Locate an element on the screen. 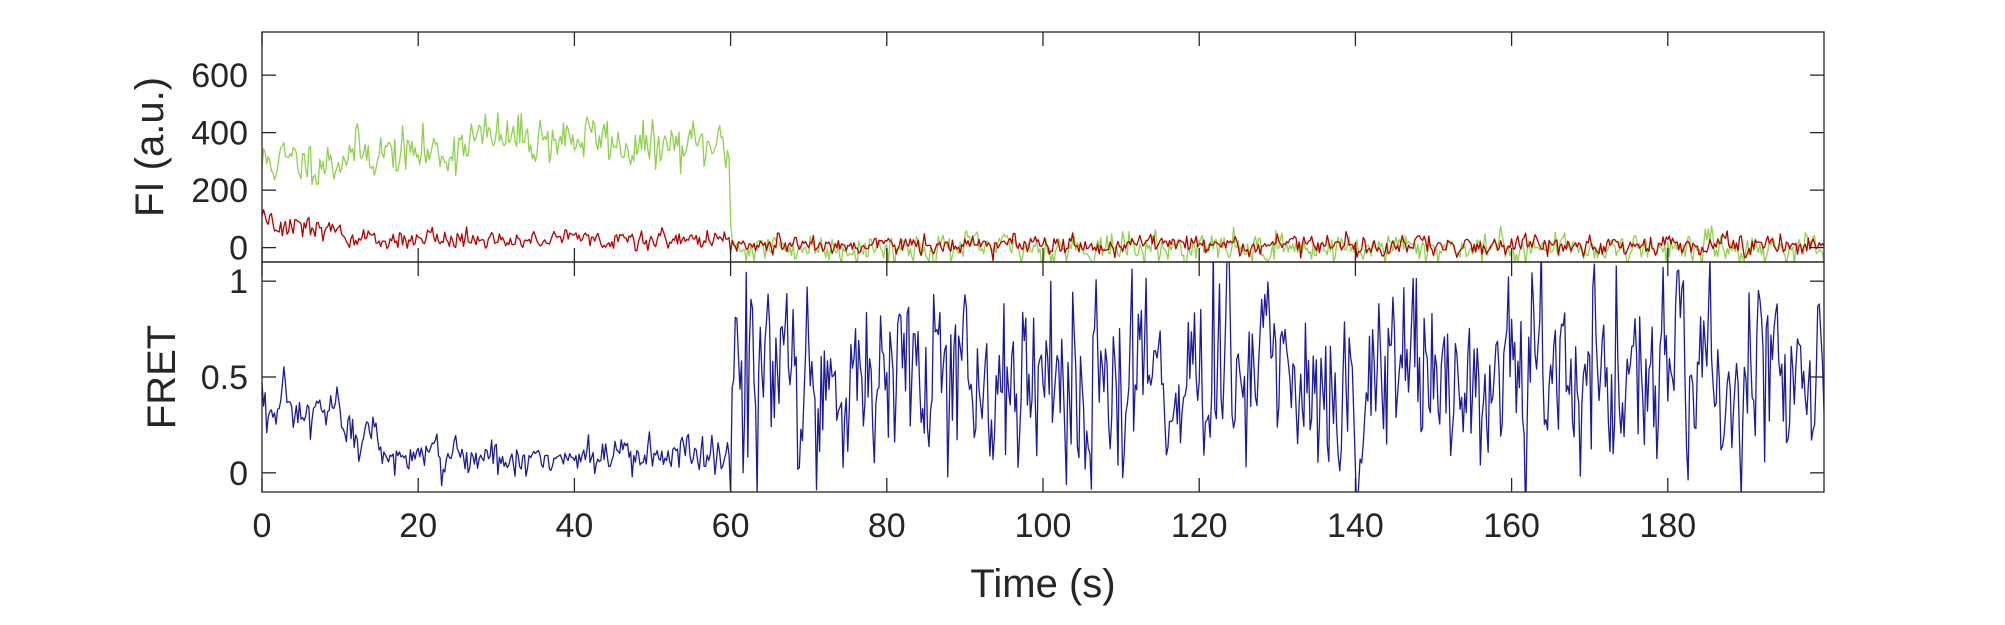 This screenshot has height=625, width=2005. y-tick-label: 200 is located at coordinates (219, 191).